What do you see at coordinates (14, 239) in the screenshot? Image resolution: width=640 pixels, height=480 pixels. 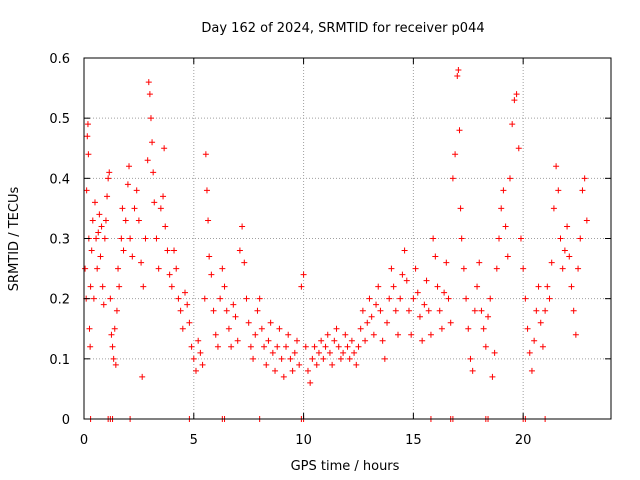 I see `y-axis-label: SRMTID / TECUs` at bounding box center [14, 239].